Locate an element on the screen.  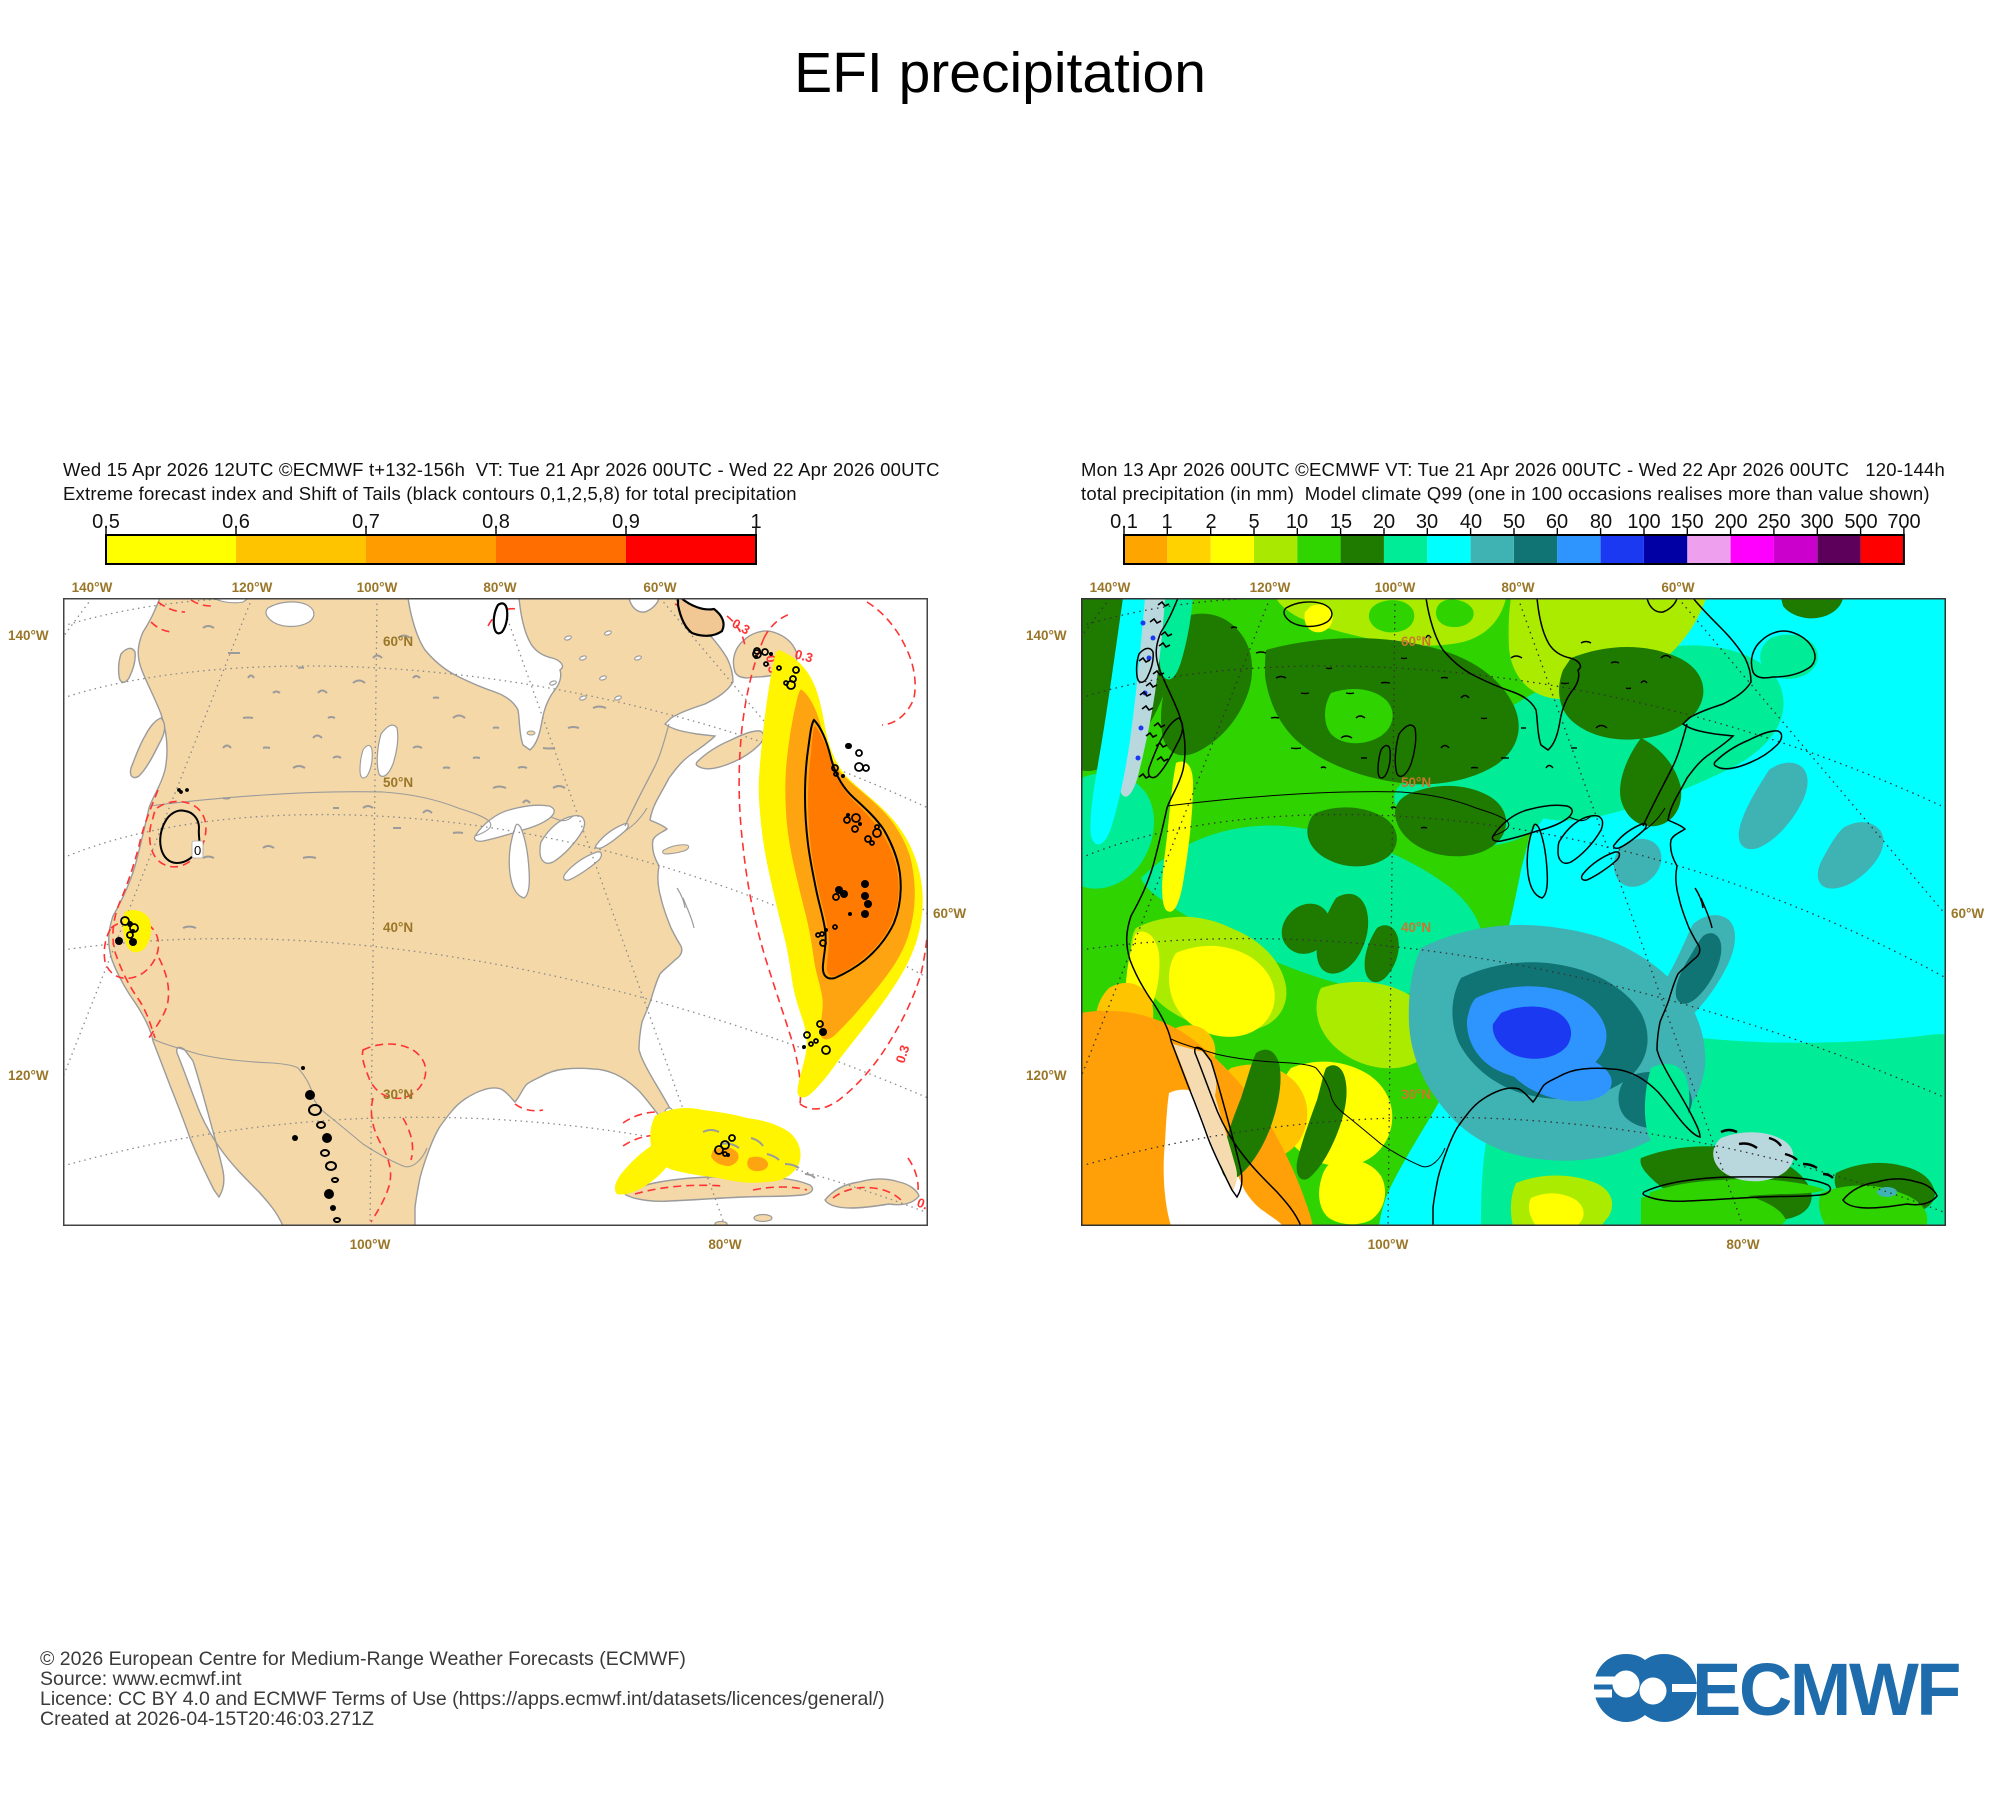
svg-text: ECMWF is located at coordinates (1825, 1689).